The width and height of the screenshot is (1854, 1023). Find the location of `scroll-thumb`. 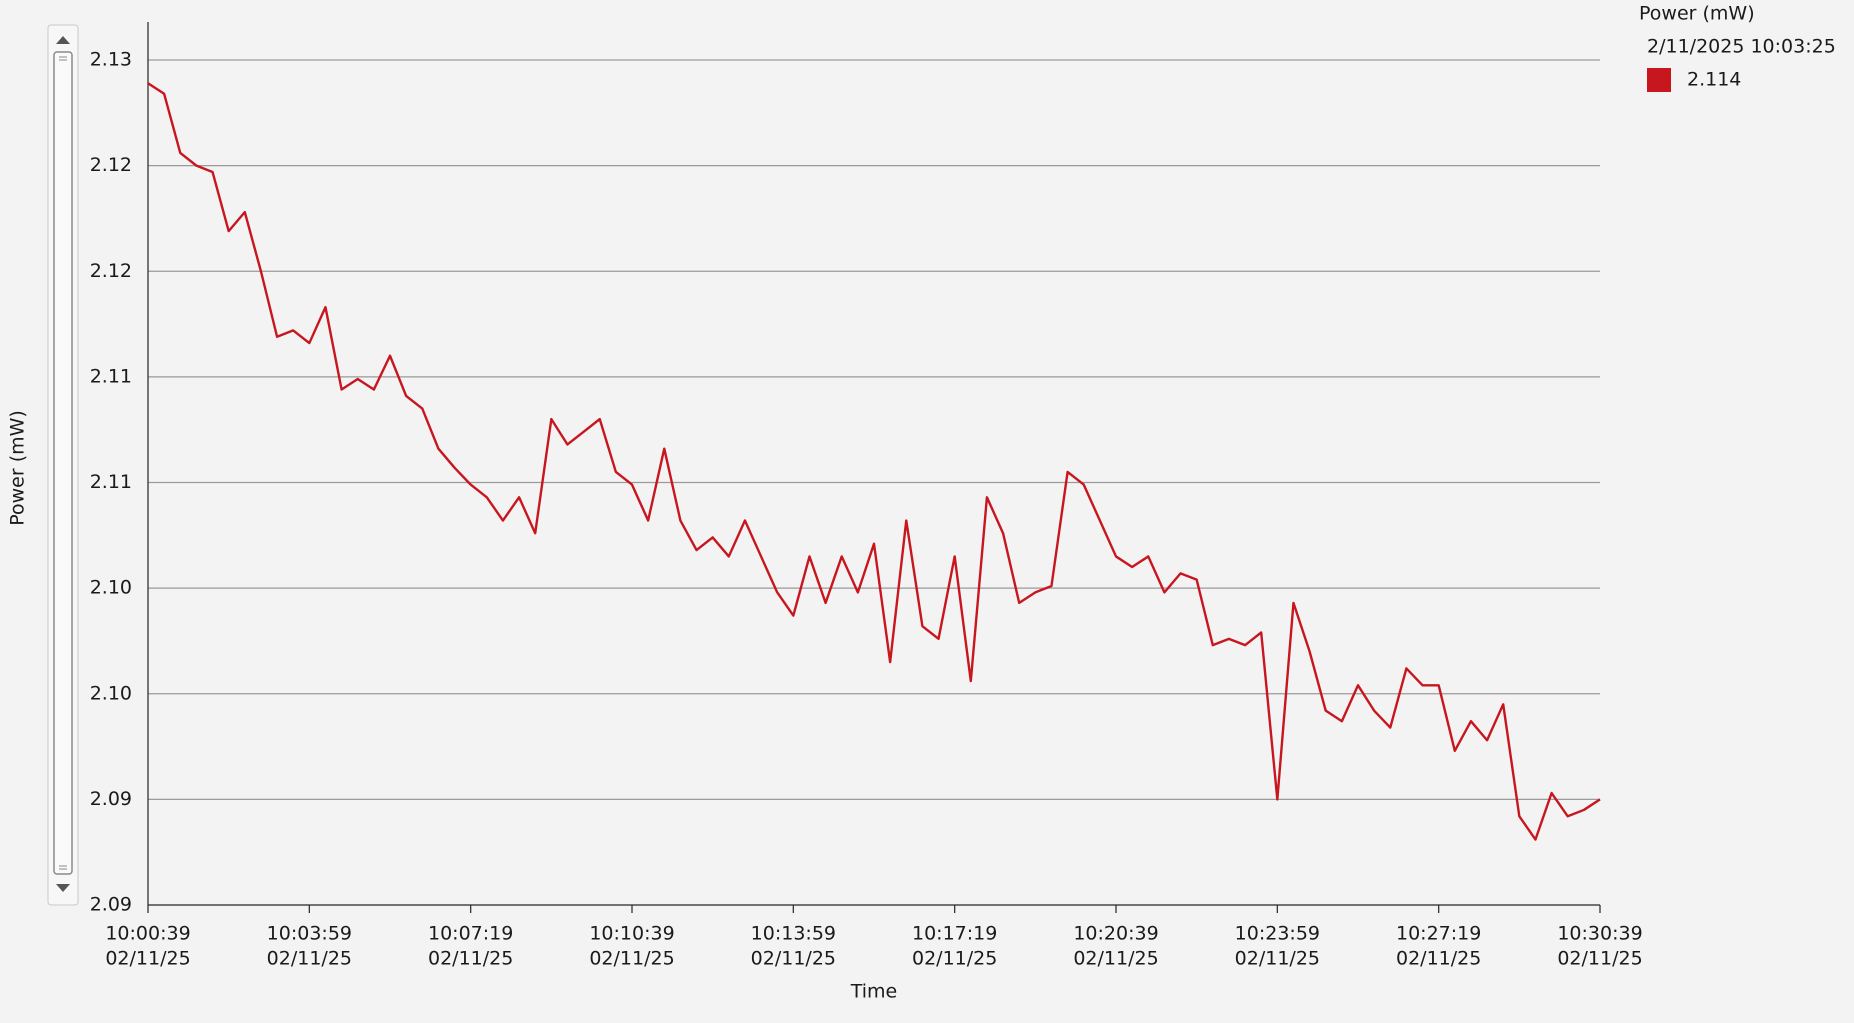

scroll-thumb is located at coordinates (63, 463).